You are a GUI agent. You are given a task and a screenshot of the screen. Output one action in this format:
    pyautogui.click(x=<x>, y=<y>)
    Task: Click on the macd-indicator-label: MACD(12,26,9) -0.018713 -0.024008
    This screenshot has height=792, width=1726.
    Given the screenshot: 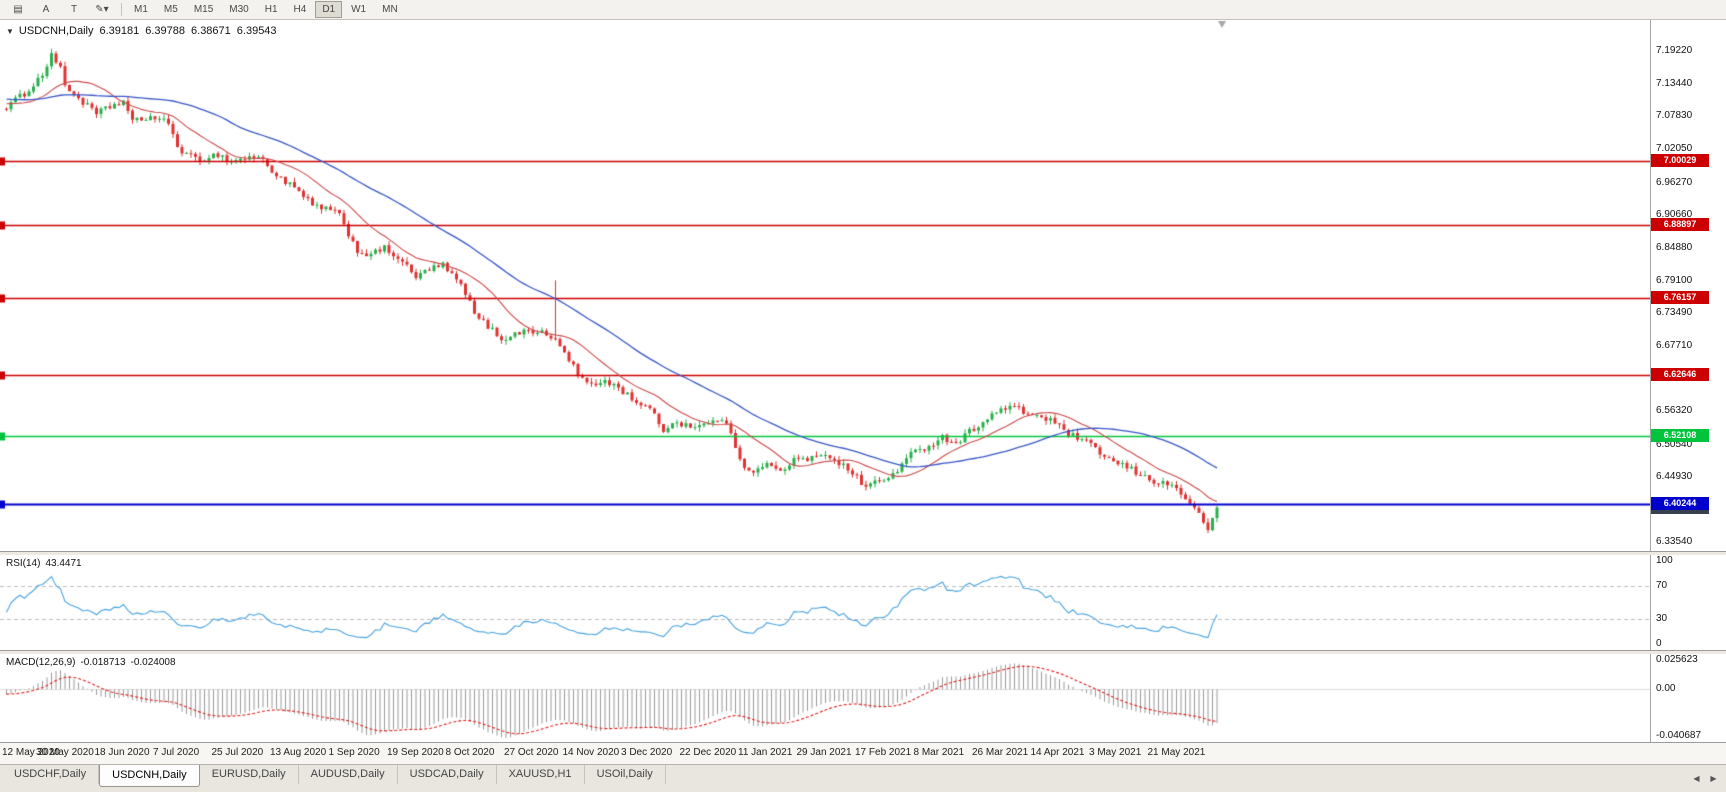 What is the action you would take?
    pyautogui.click(x=91, y=662)
    